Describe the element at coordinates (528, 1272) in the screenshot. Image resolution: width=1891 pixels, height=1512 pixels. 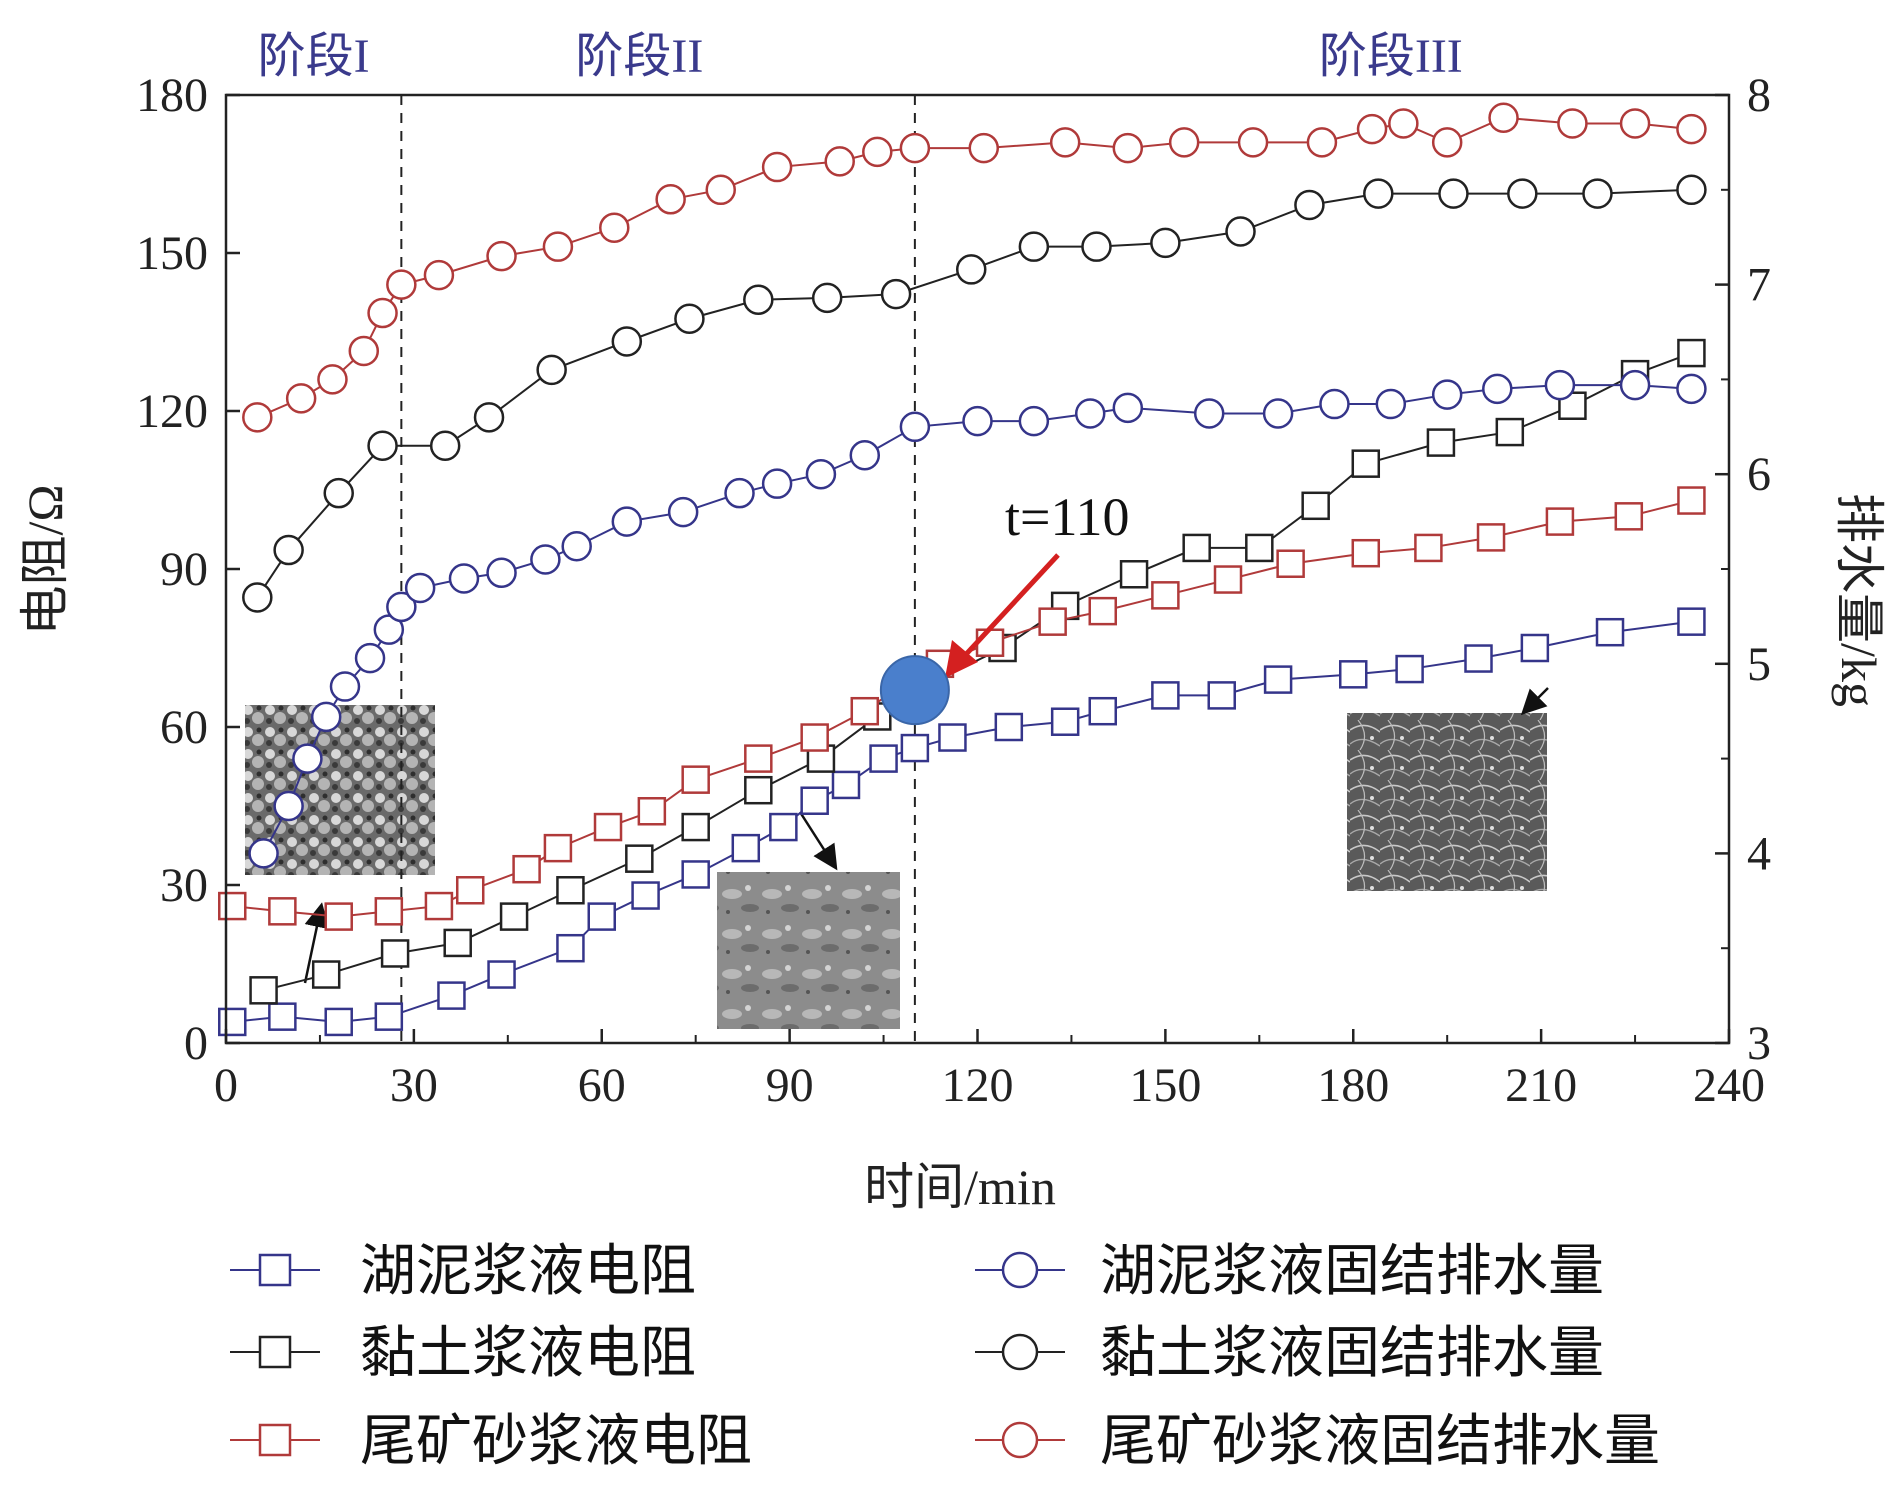
I see `legend-label: 湖泥浆液电阻` at that location.